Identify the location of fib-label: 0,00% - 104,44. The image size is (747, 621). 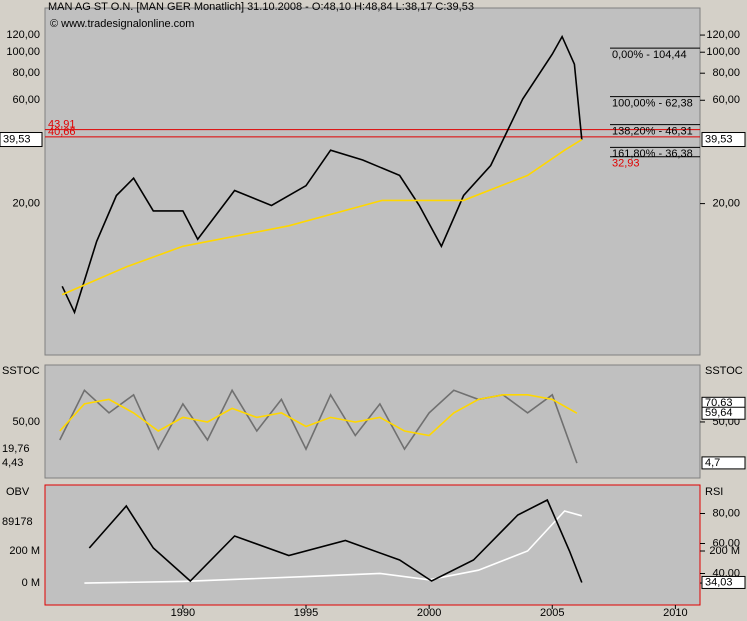
(649, 55).